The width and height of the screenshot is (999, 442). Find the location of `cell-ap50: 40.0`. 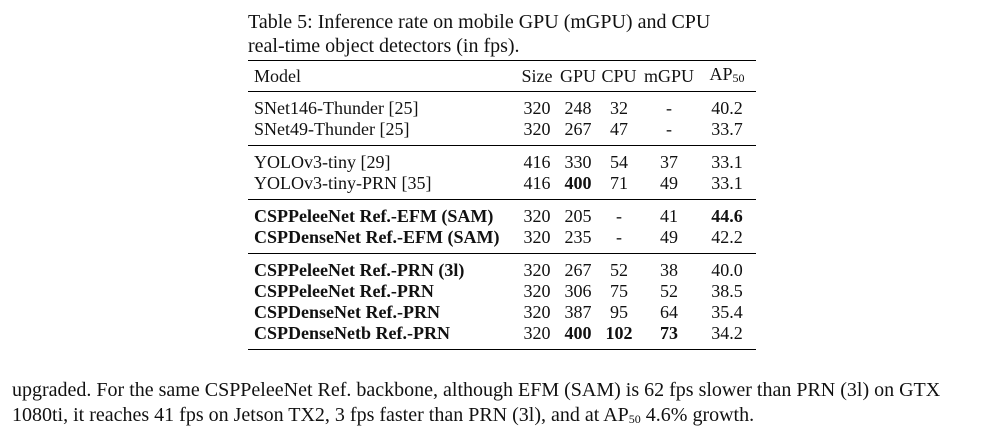

cell-ap50: 40.0 is located at coordinates (727, 270).